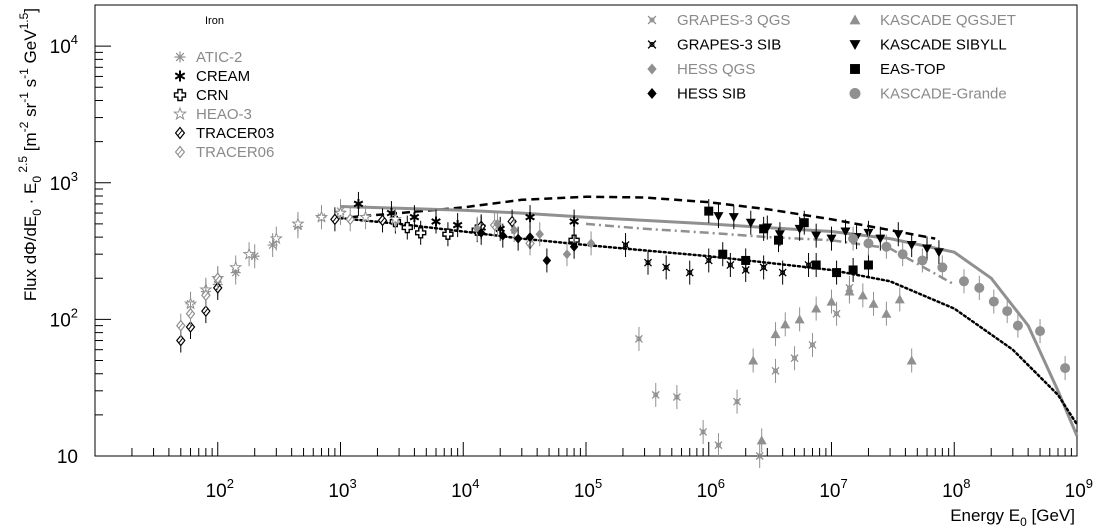 The width and height of the screenshot is (1110, 531). I want to click on x-tick-label: 10⁸, so click(956, 489).